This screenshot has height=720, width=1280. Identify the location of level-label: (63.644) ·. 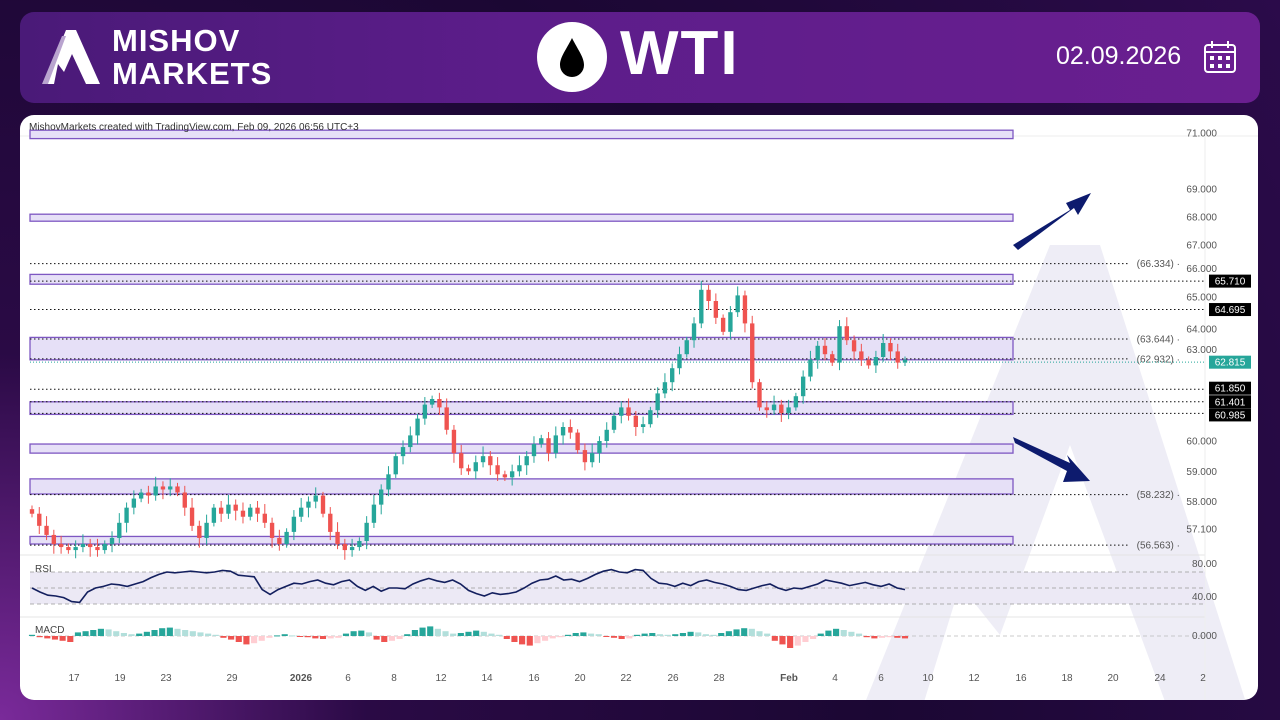
(1158, 339).